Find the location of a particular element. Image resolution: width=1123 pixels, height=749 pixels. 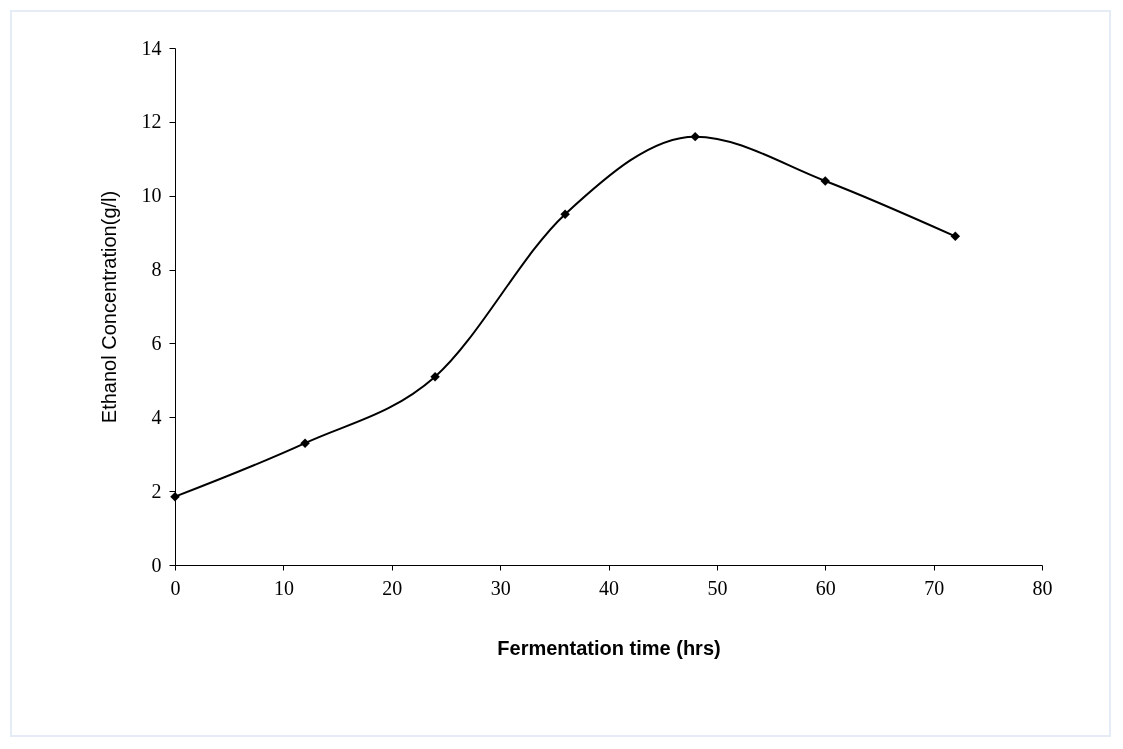

x-tick-label: 50 is located at coordinates (717, 587).